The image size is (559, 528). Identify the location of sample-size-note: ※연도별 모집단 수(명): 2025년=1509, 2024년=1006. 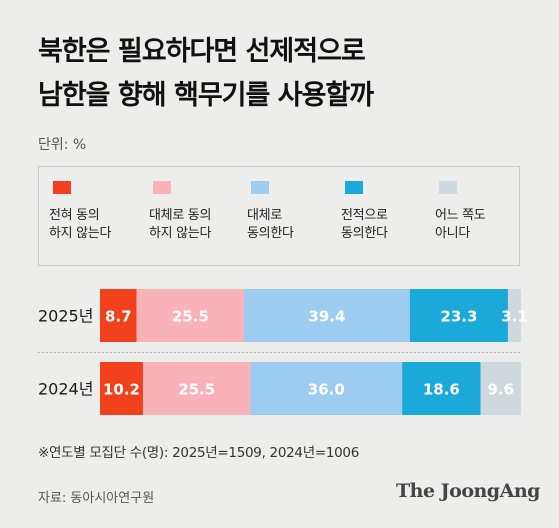
(198, 453).